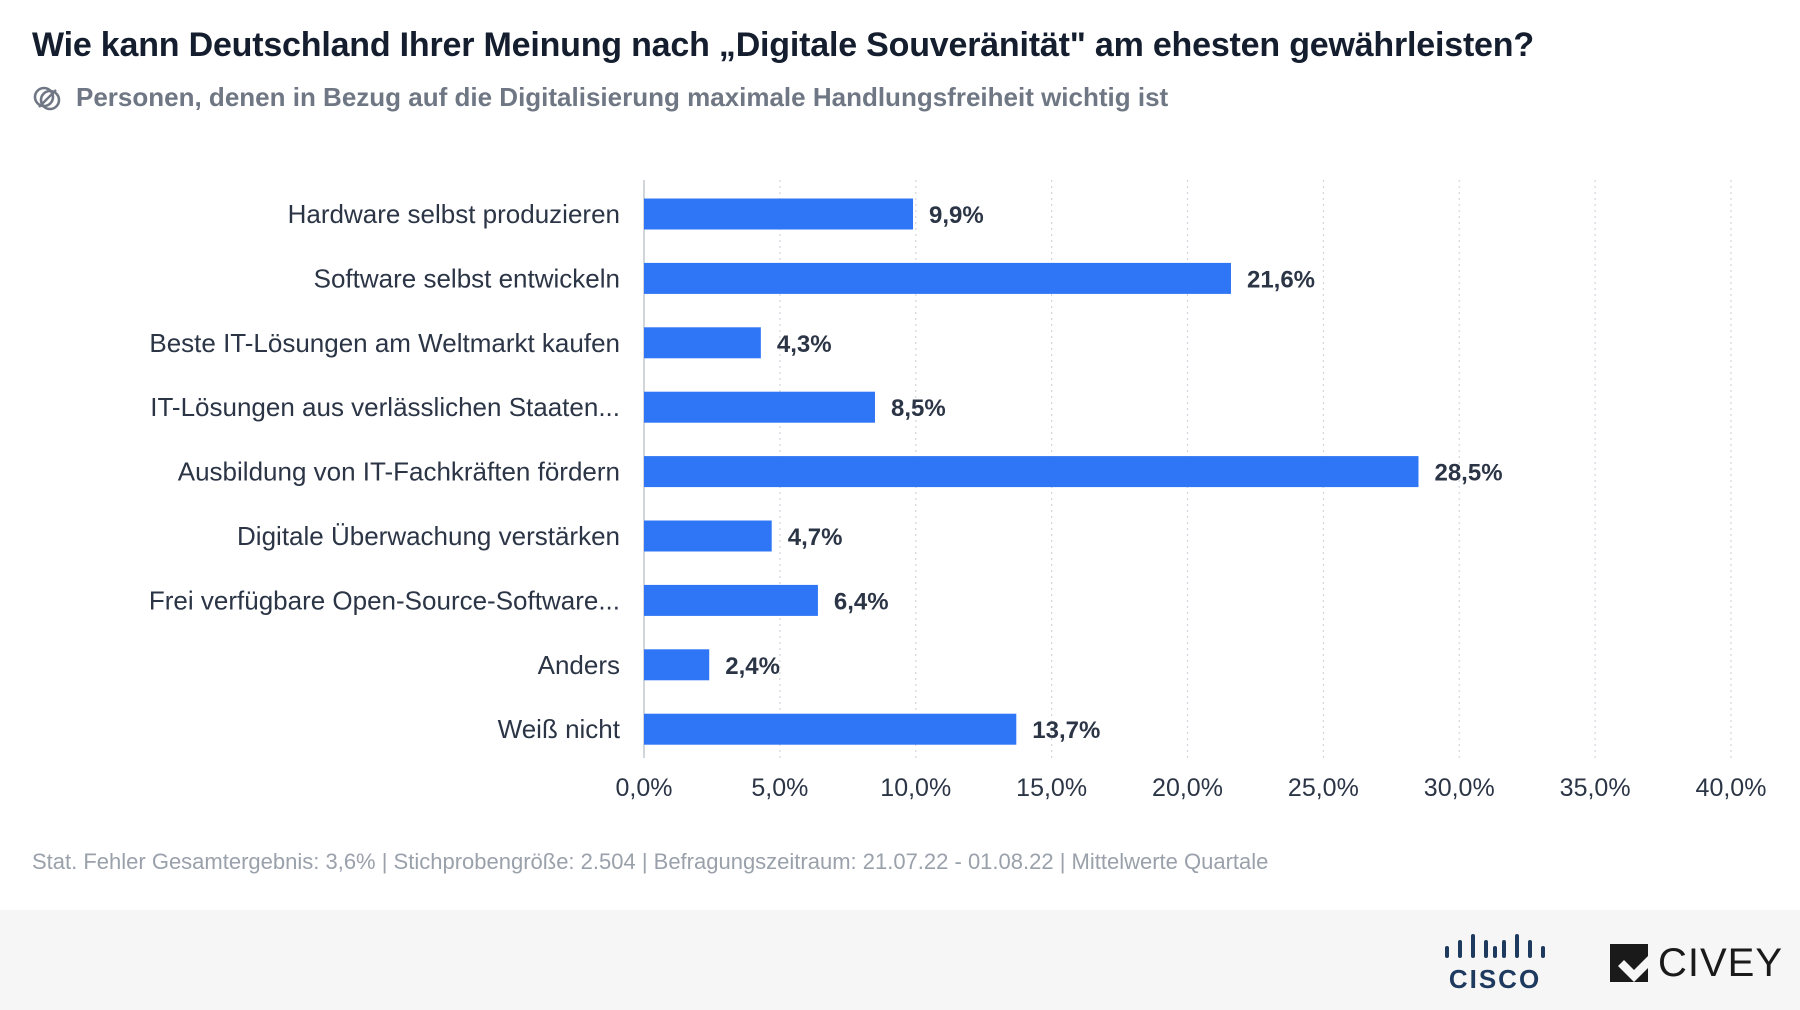  Describe the element at coordinates (579, 665) in the screenshot. I see `category-label: Anders` at that location.